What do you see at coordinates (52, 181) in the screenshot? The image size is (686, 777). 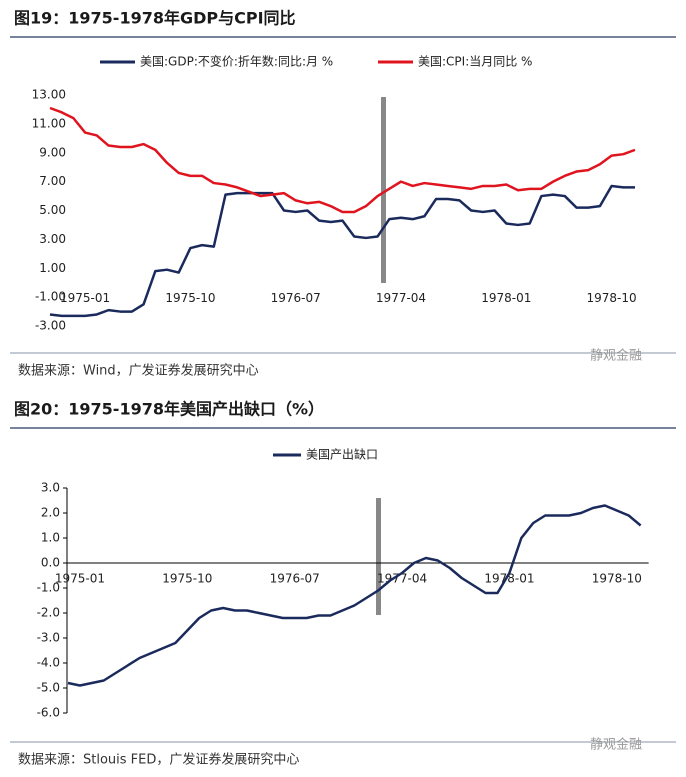 I see `y-tick-label: 7.00` at bounding box center [52, 181].